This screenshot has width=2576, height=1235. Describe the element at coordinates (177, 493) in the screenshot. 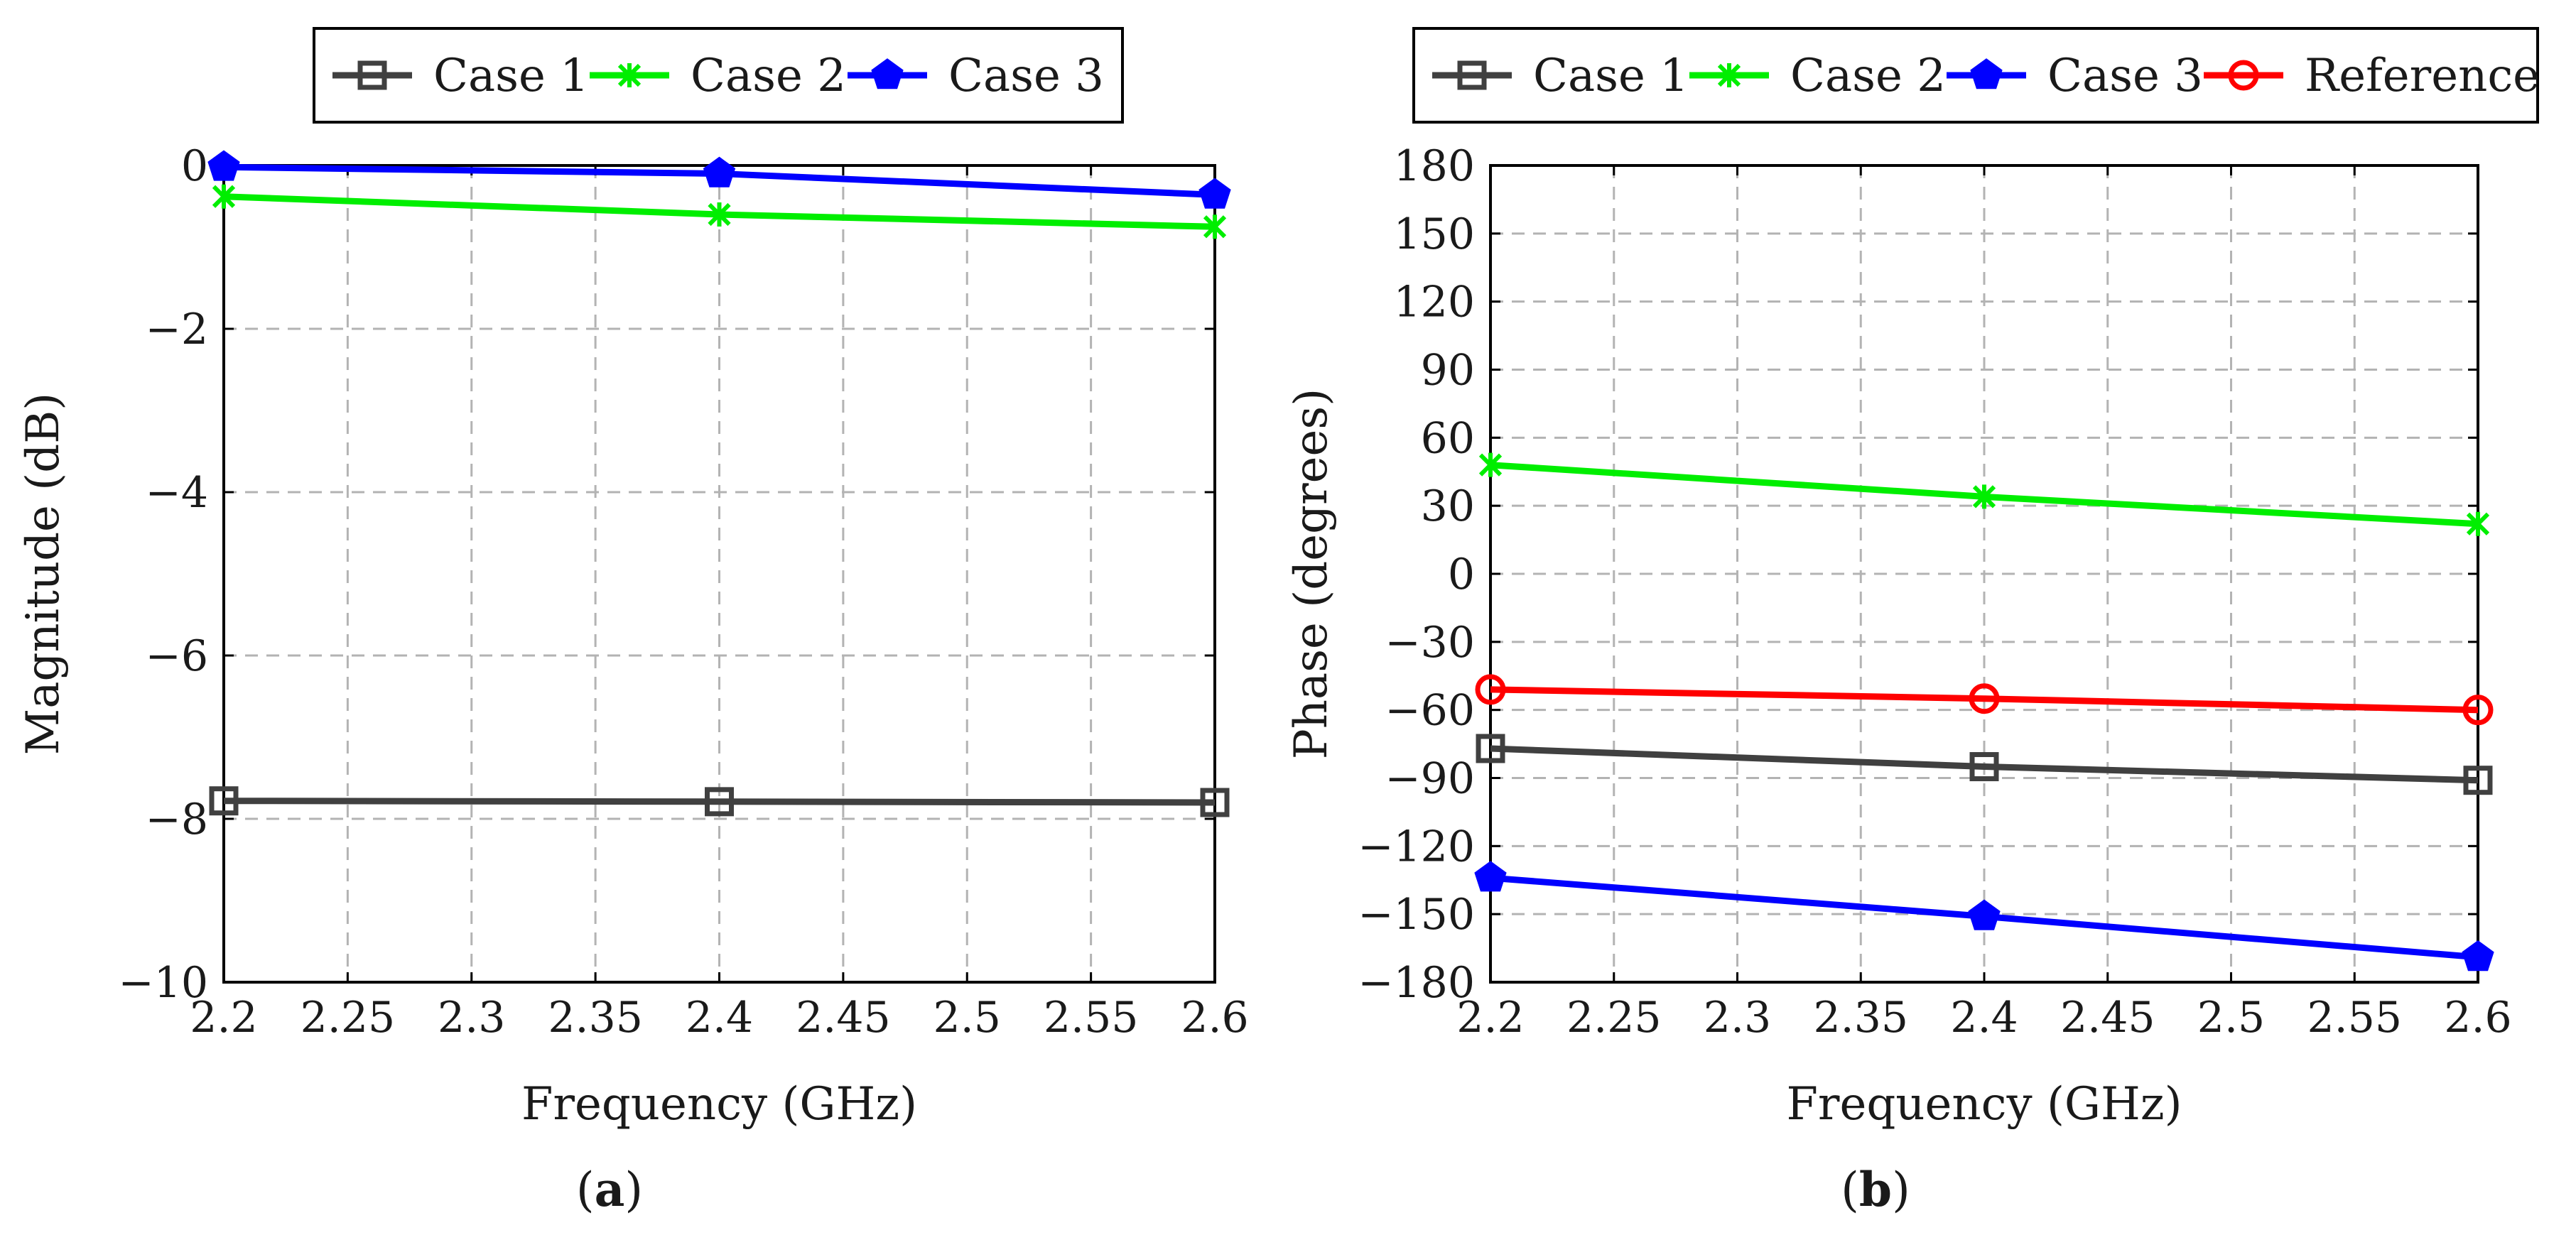

I see `y-tick-label: −4` at that location.